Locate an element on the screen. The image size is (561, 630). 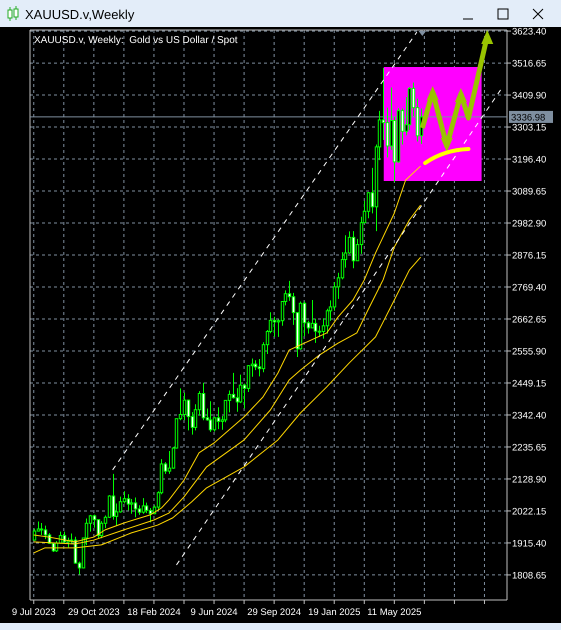
y-tick-label: 2128.90 is located at coordinates (529, 480).